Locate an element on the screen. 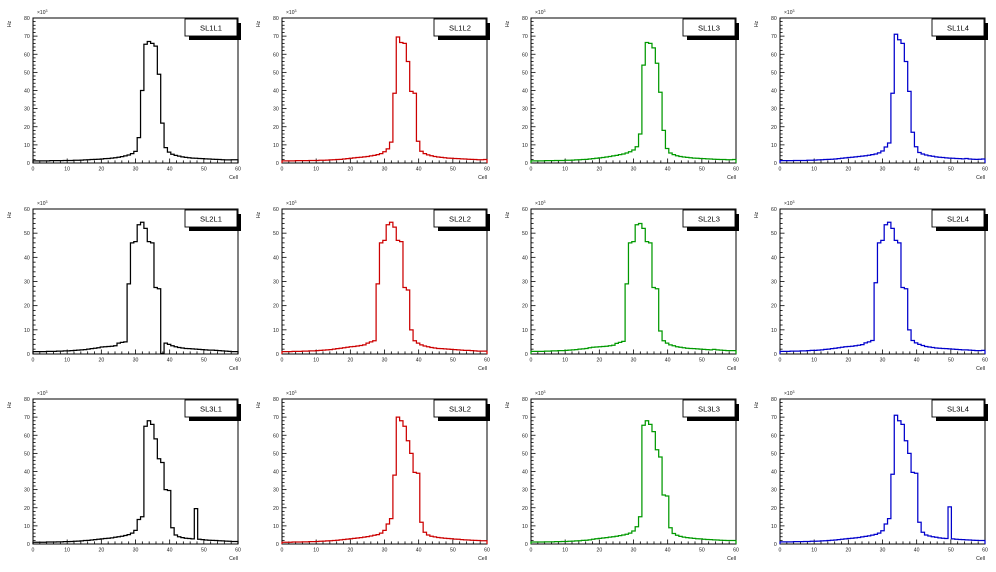  legend: SL3L2 is located at coordinates (461, 410).